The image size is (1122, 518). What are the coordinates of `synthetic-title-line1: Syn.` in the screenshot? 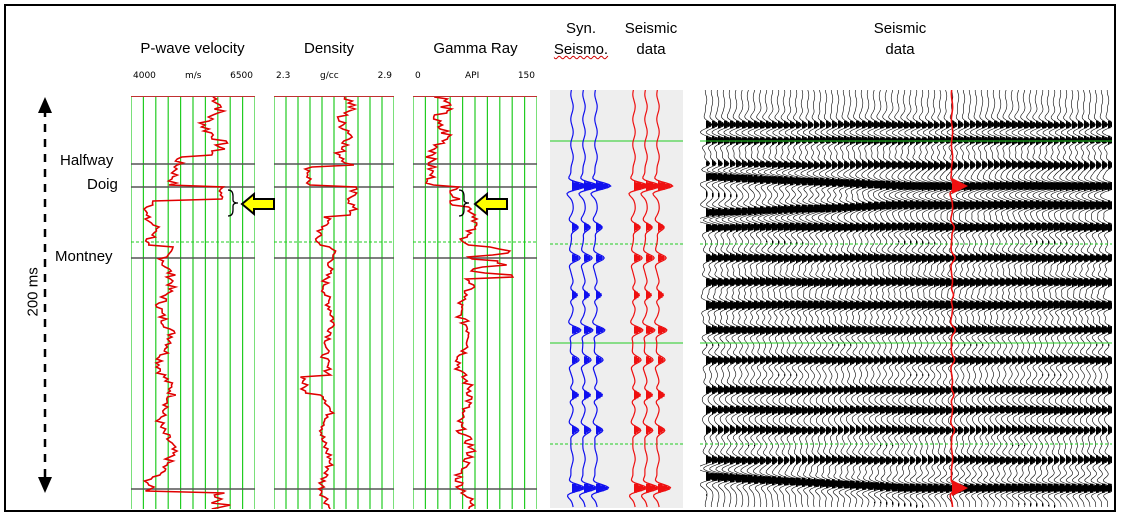 It's located at (580, 28).